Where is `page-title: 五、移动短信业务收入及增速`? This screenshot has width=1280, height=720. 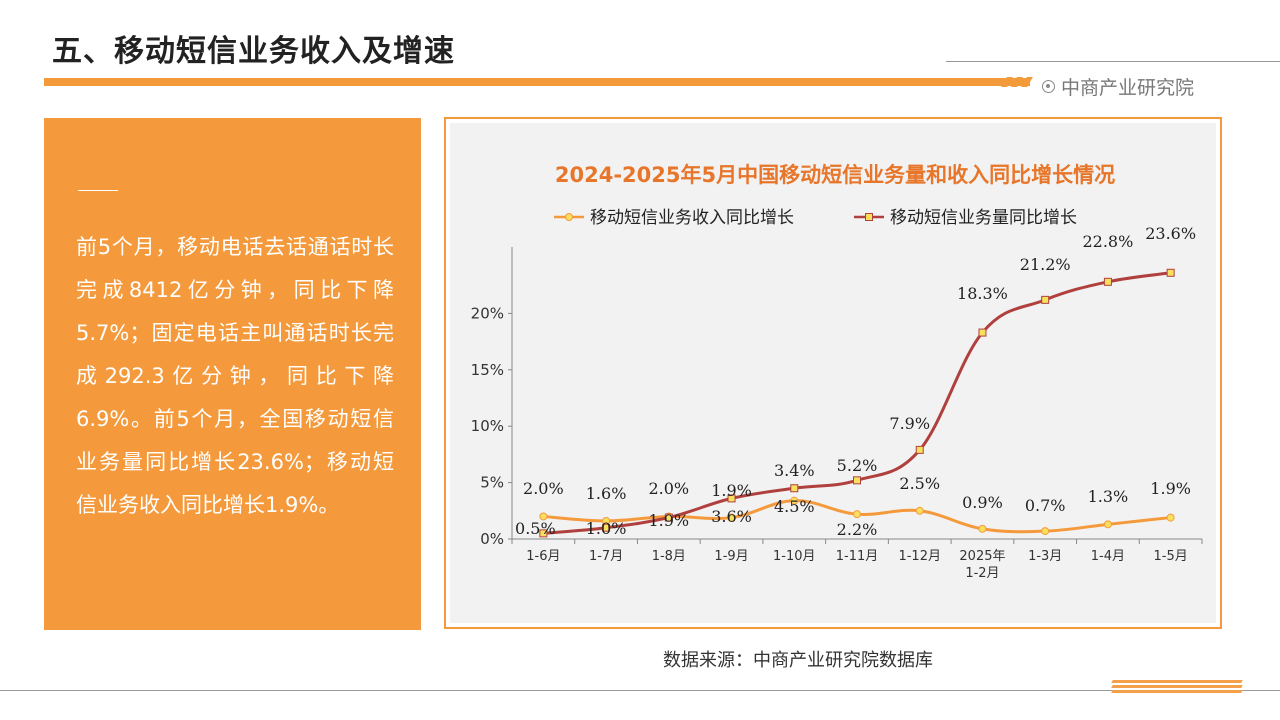
page-title: 五、移动短信业务收入及增速 is located at coordinates (253, 51).